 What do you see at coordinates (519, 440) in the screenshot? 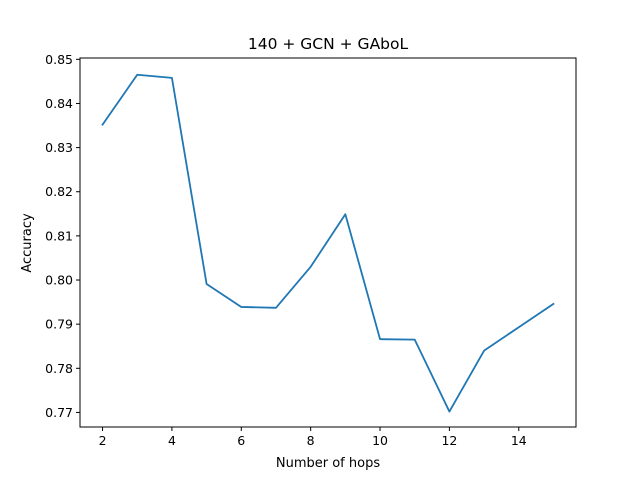
I see `x-tick-label: 14` at bounding box center [519, 440].